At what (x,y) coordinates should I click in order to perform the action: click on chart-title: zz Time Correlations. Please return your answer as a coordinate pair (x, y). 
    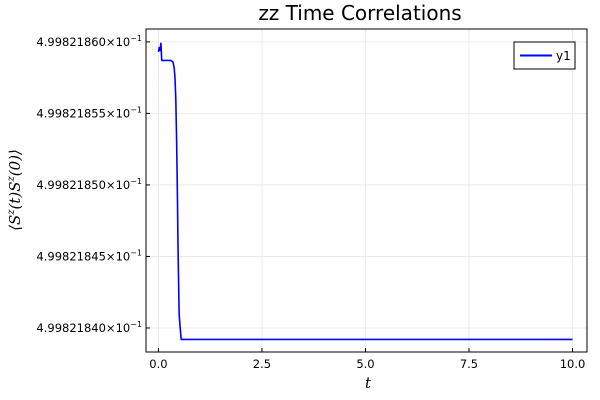
    Looking at the image, I should click on (359, 13).